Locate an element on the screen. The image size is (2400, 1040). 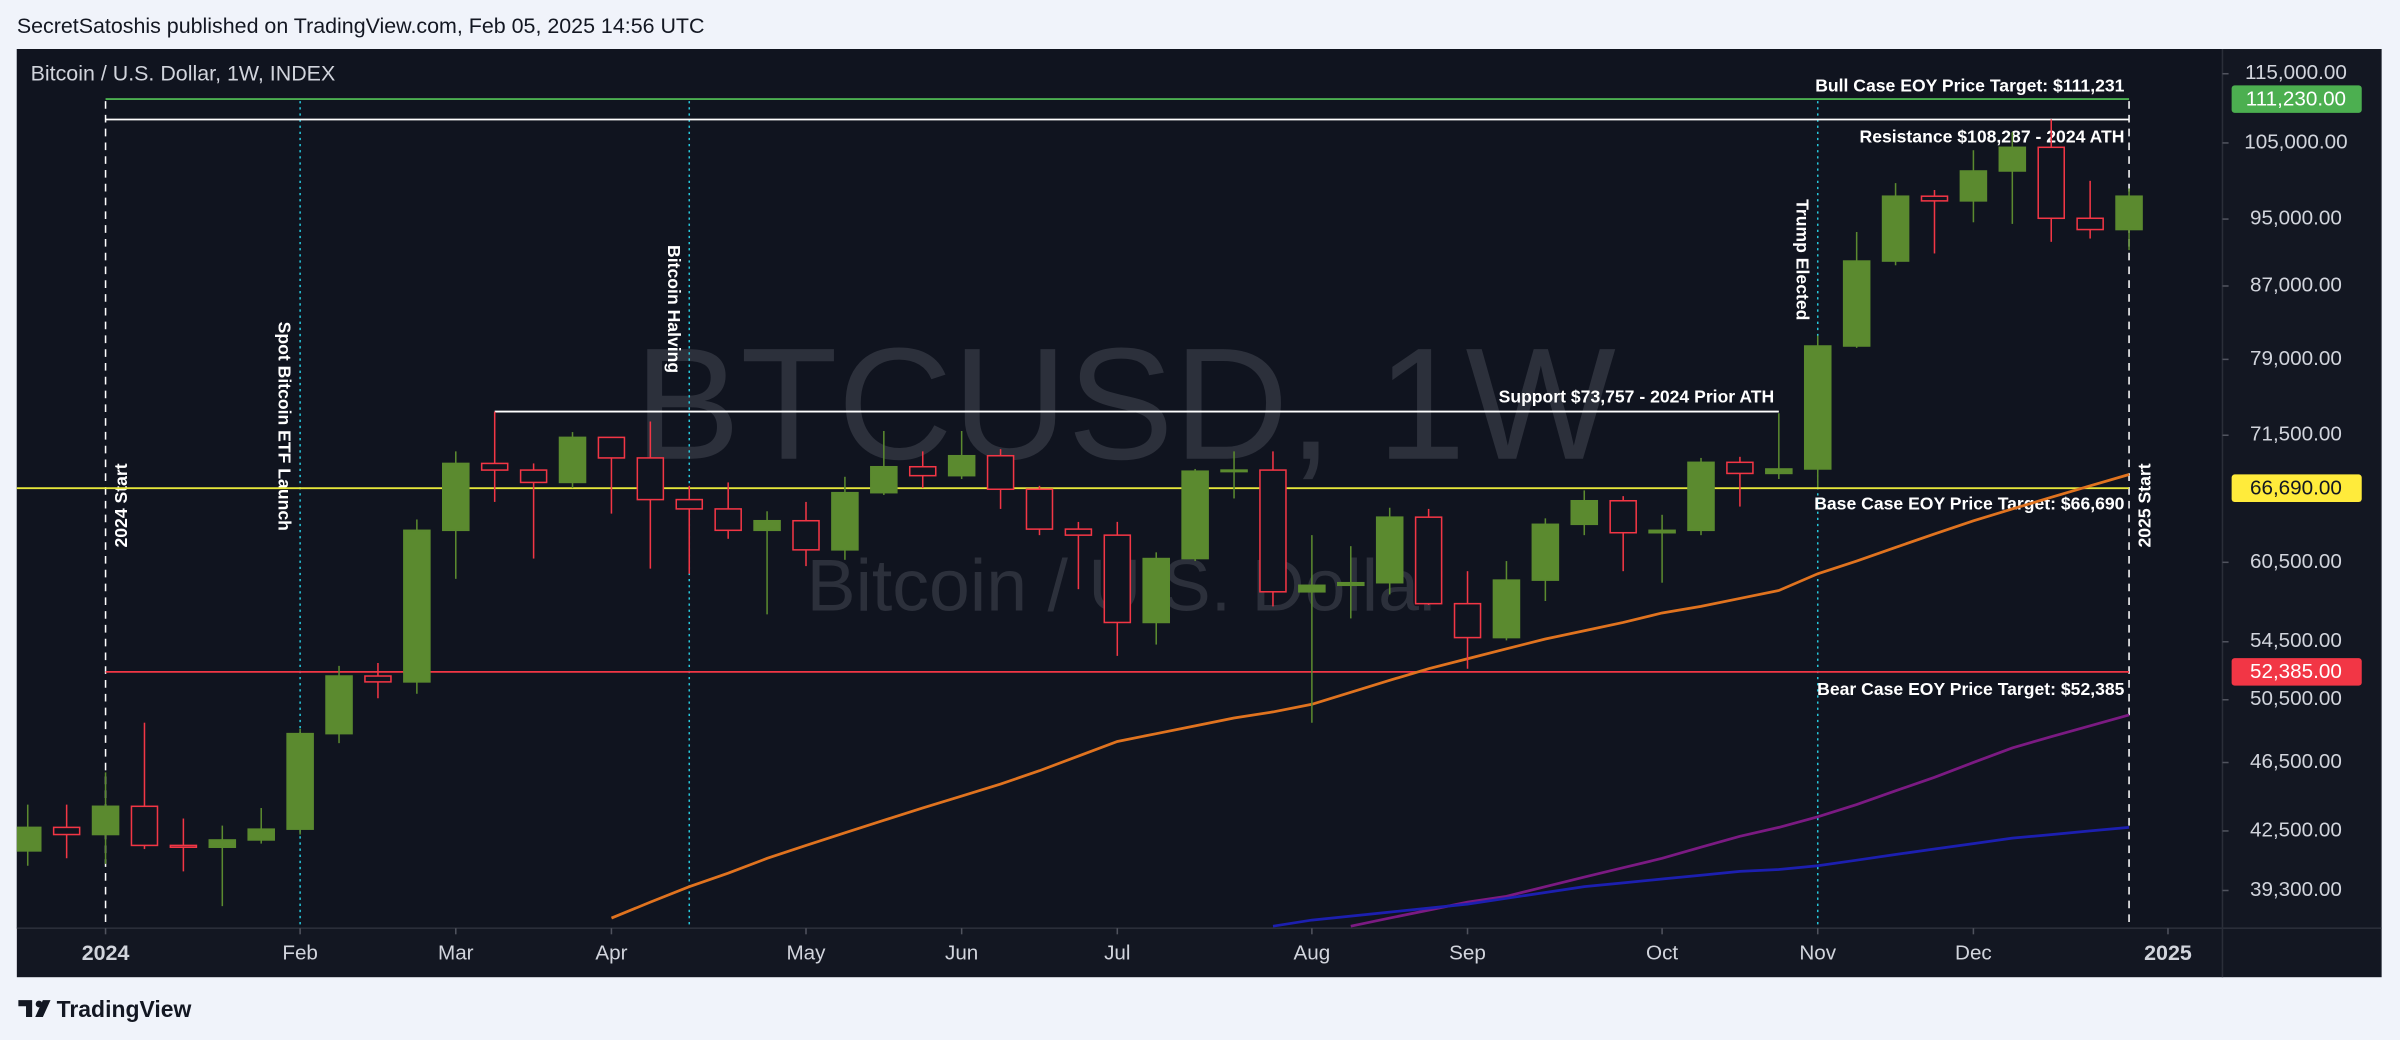
level-label: Bull Case EOY Price Target: $111,231 is located at coordinates (1969, 85).